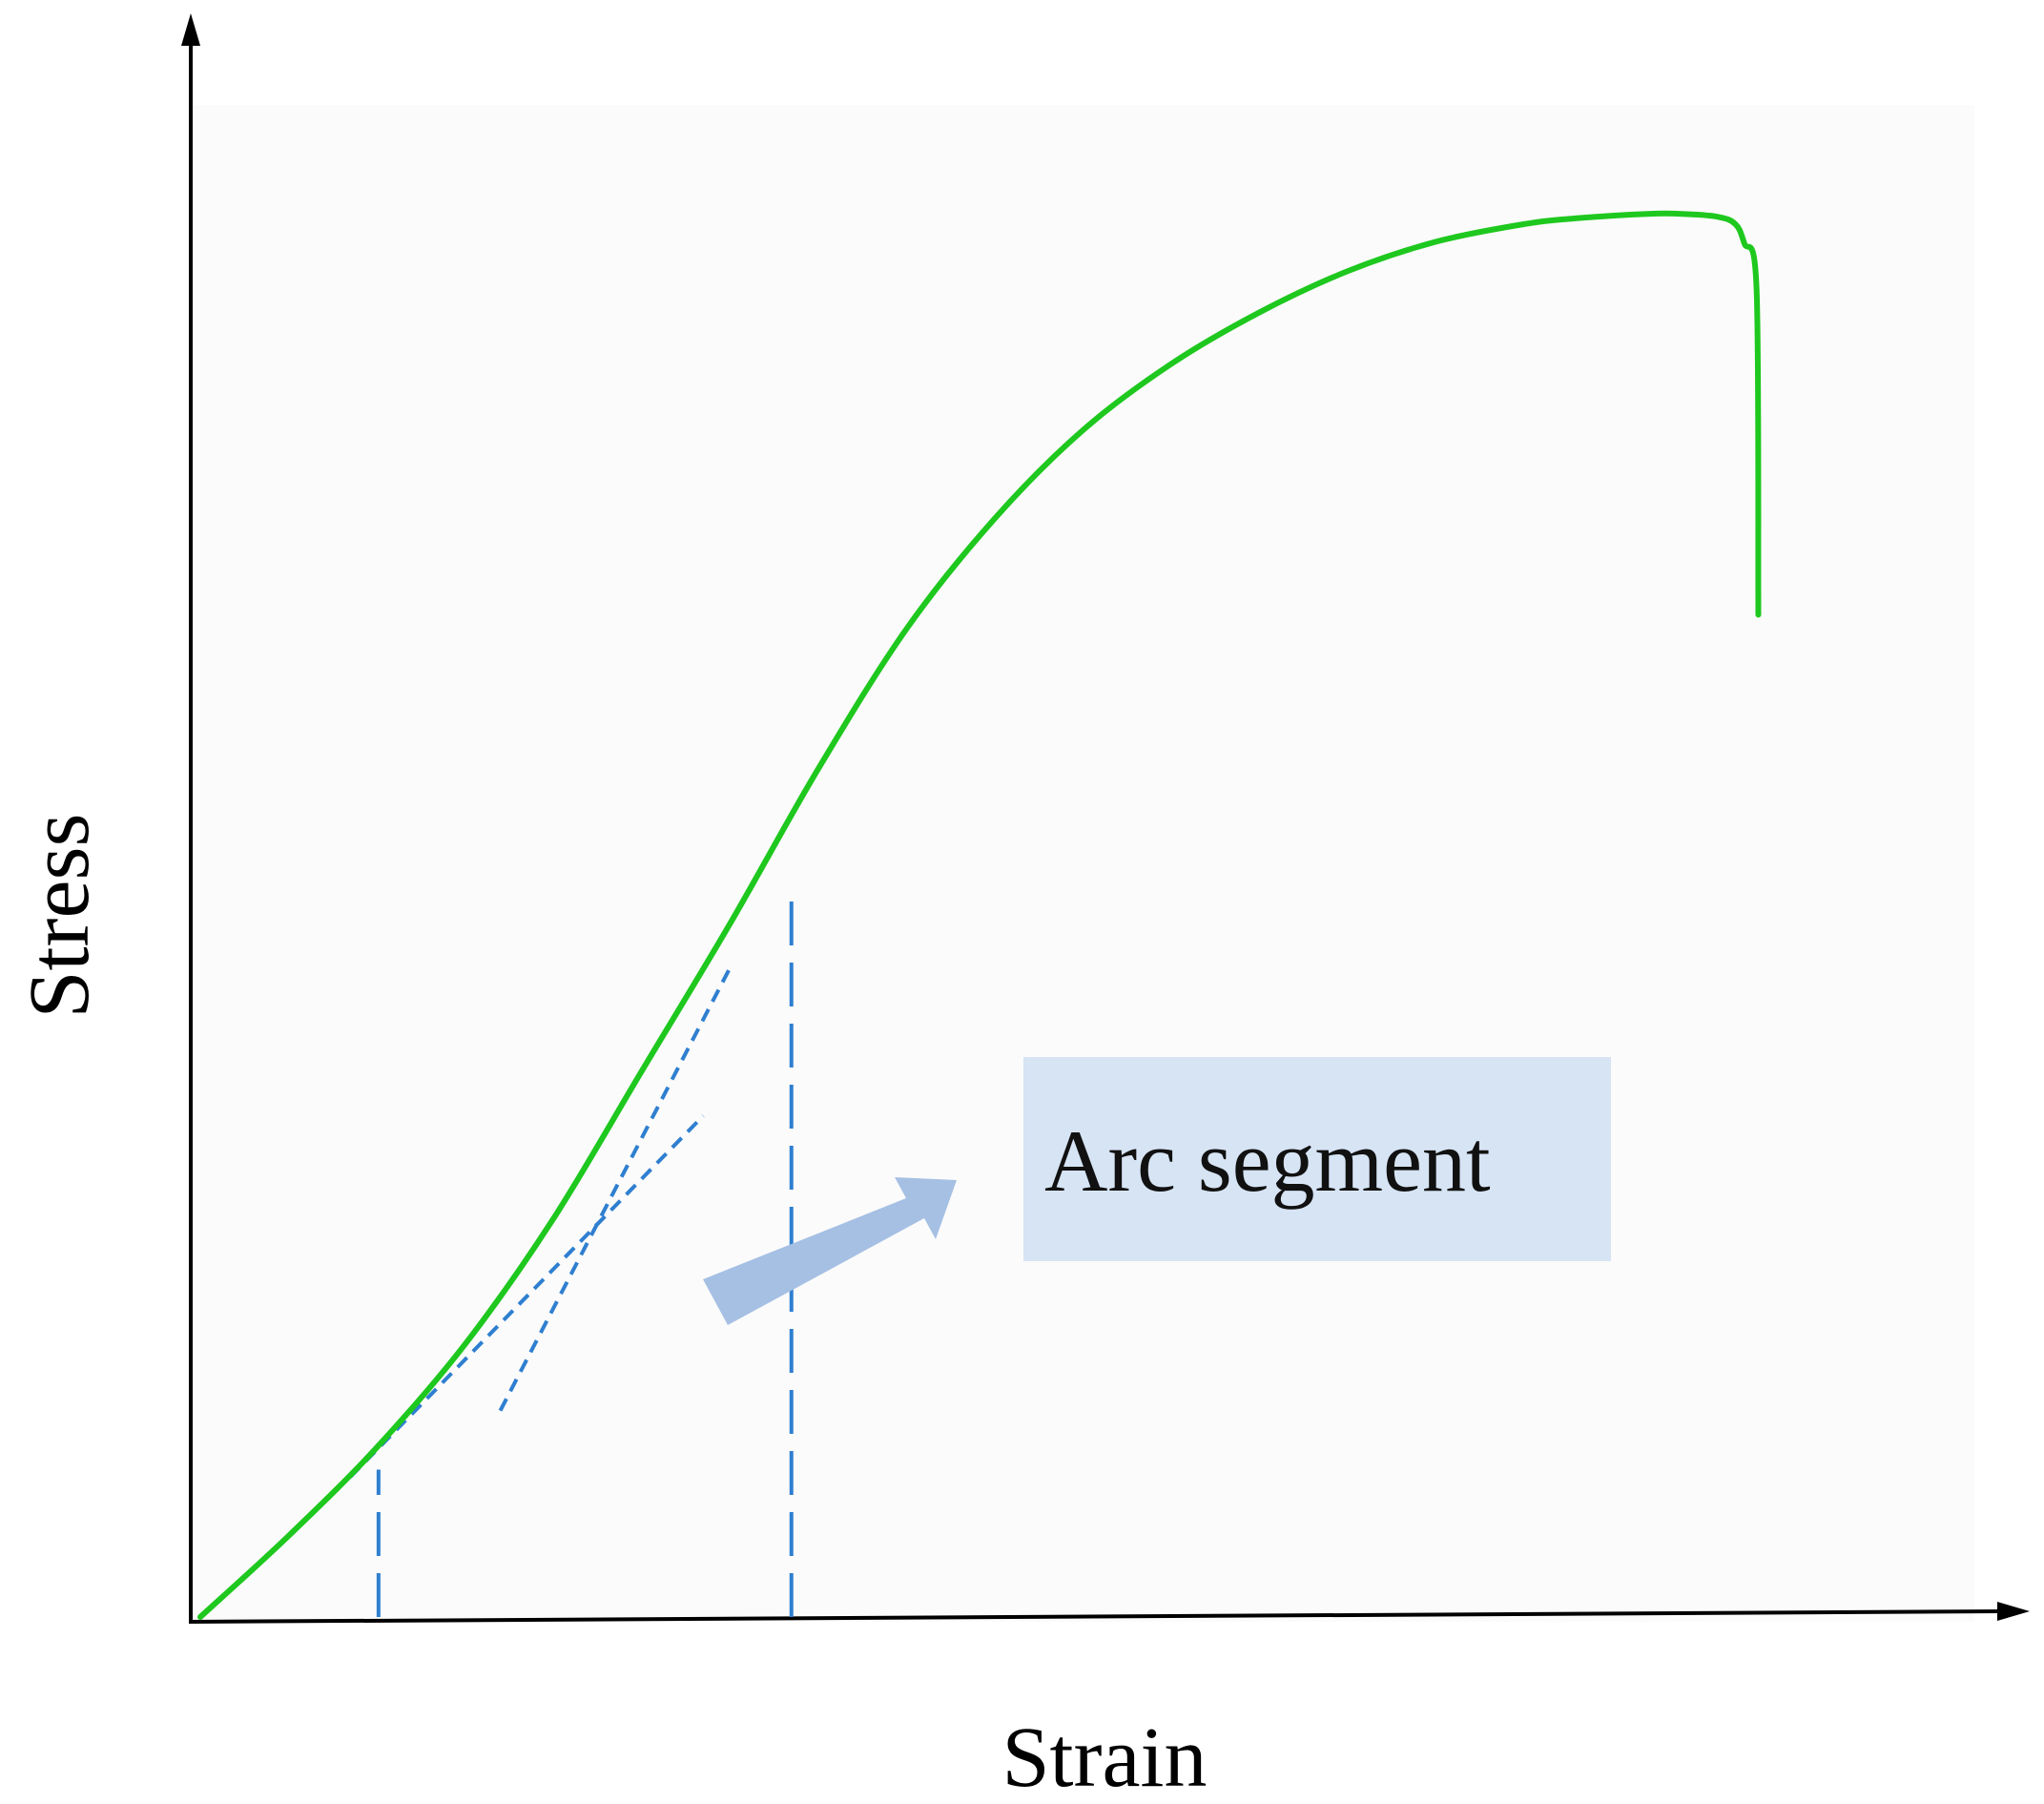  I want to click on guide-lines, so click(571, 1255).